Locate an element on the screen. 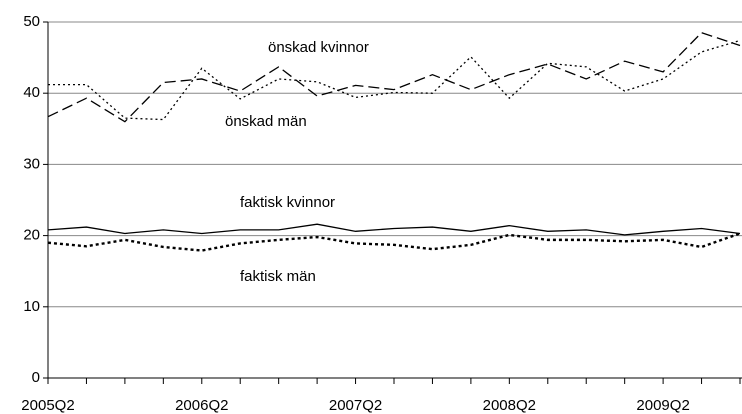 This screenshot has height=414, width=742. series-label: faktisk kvinnor is located at coordinates (287, 202).